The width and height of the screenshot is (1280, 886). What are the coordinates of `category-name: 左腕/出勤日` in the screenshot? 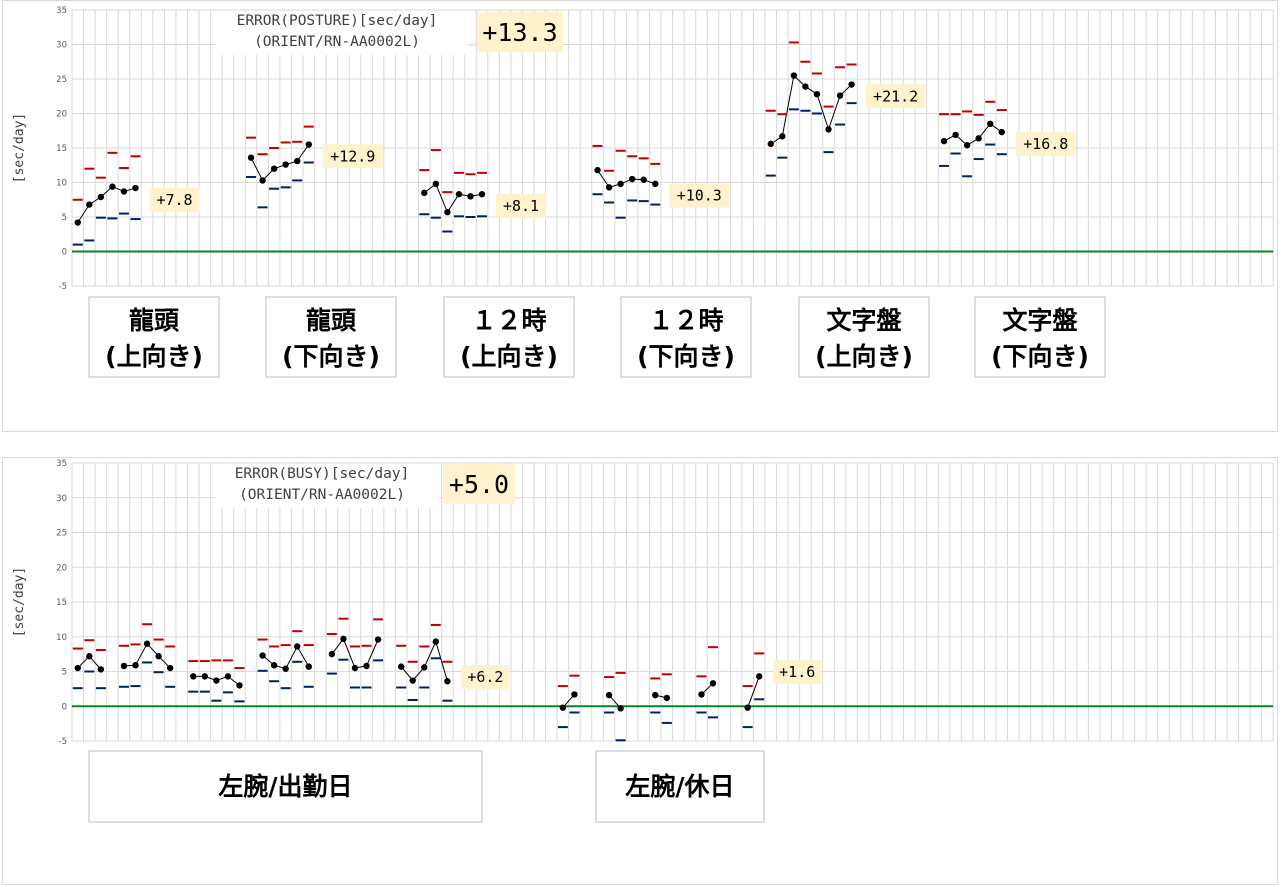 It's located at (285, 786).